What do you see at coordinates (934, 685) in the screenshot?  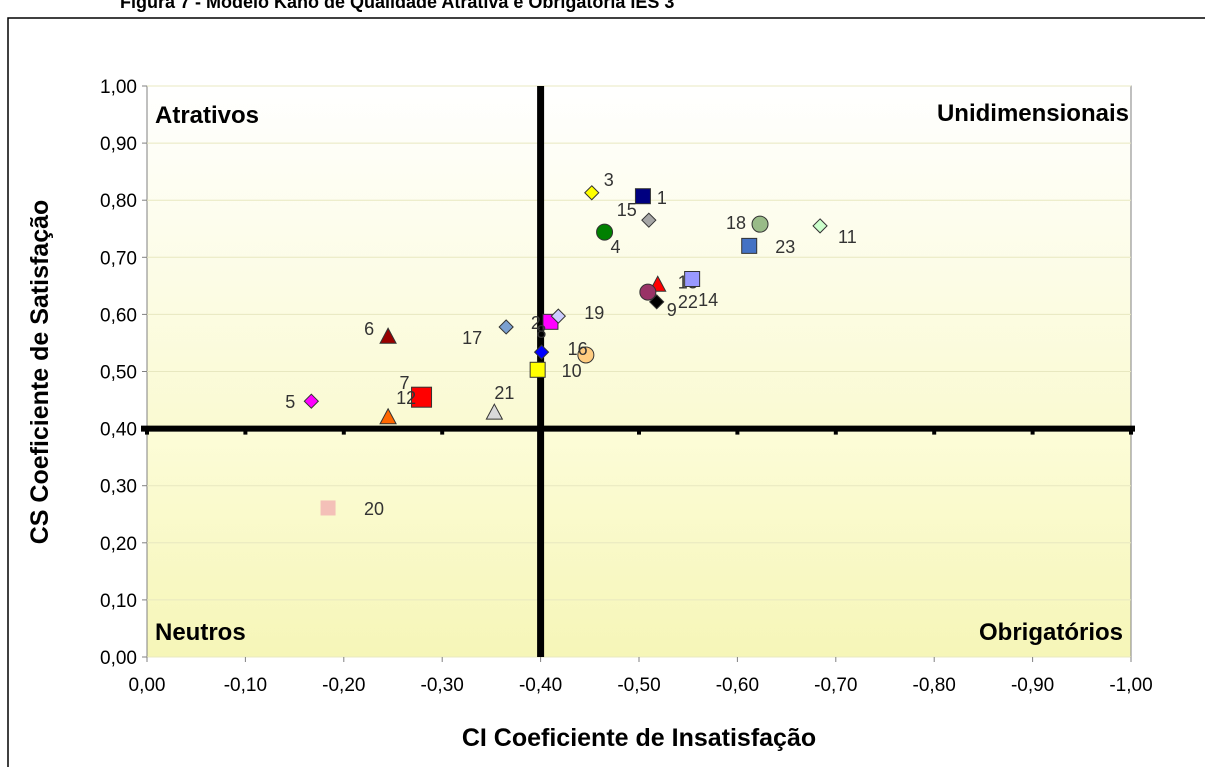 I see `x-tick-label: -0,80` at bounding box center [934, 685].